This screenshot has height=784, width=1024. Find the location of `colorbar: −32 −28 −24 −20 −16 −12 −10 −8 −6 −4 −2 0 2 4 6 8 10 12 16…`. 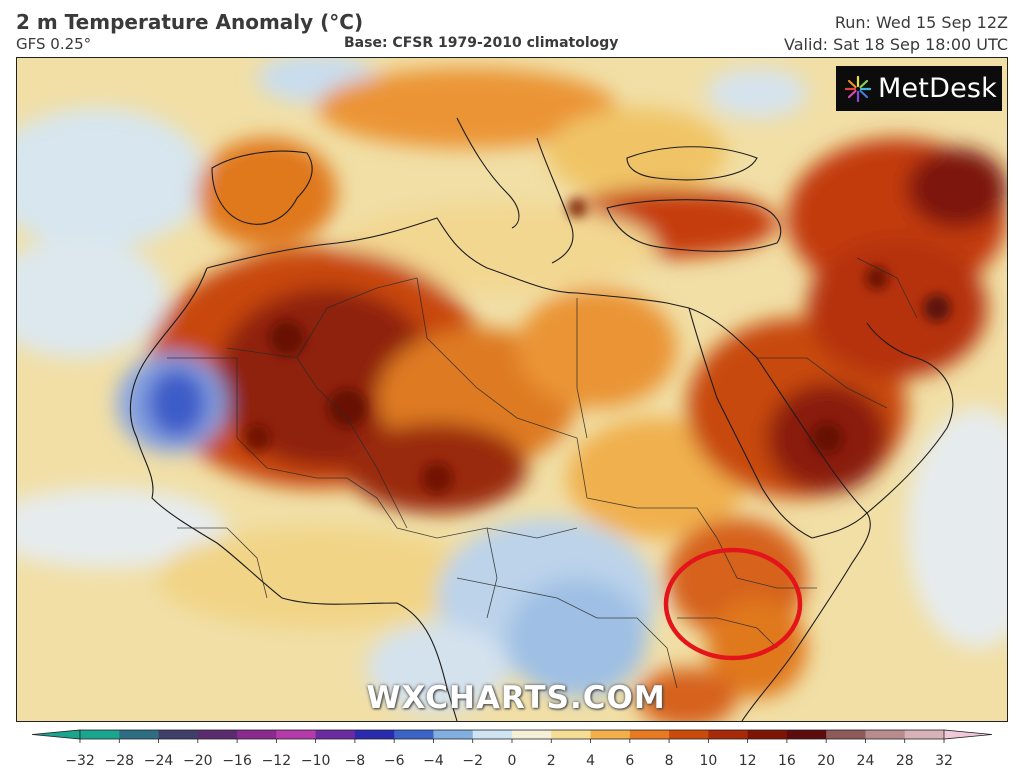

colorbar: −32 −28 −24 −20 −16 −12 −10 −8 −6 −4 −2 0 2 4 6 8 10 12 16… is located at coordinates (512, 753).